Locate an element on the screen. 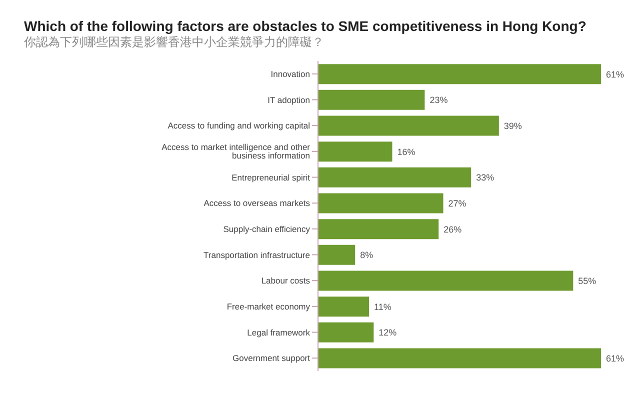 The image size is (639, 400). y-tick-label: Access to funding and working capital is located at coordinates (239, 125).